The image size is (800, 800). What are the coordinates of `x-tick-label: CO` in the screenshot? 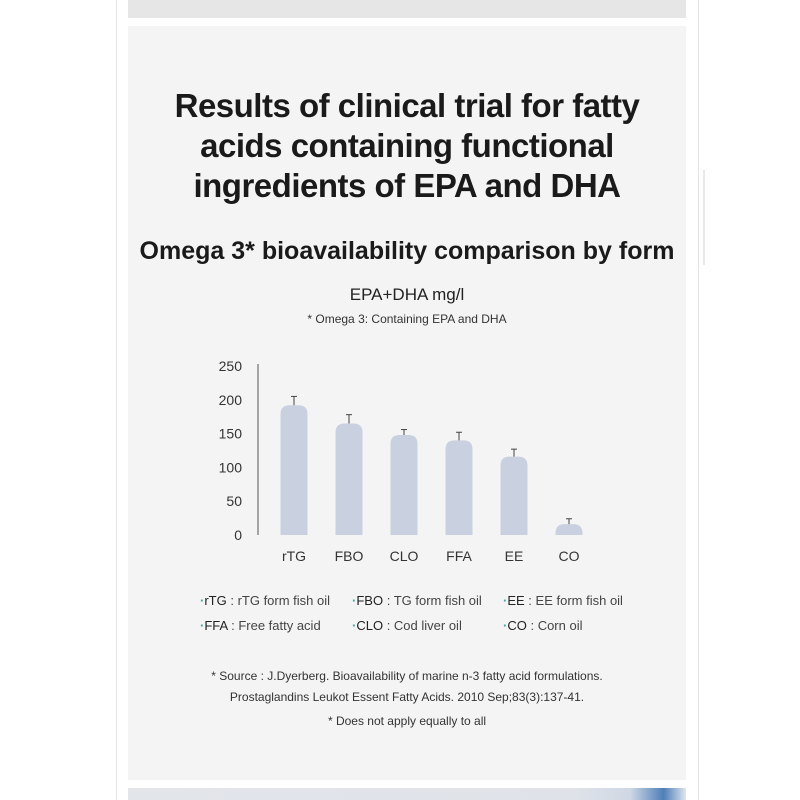 It's located at (569, 556).